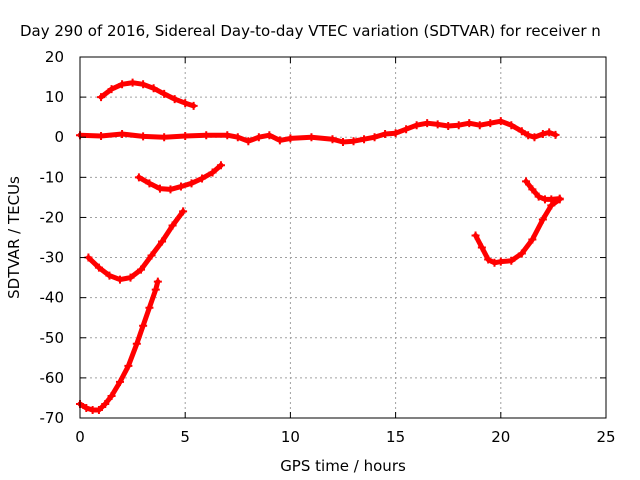 This screenshot has width=640, height=480. I want to click on y-tick-label: 20, so click(54, 57).